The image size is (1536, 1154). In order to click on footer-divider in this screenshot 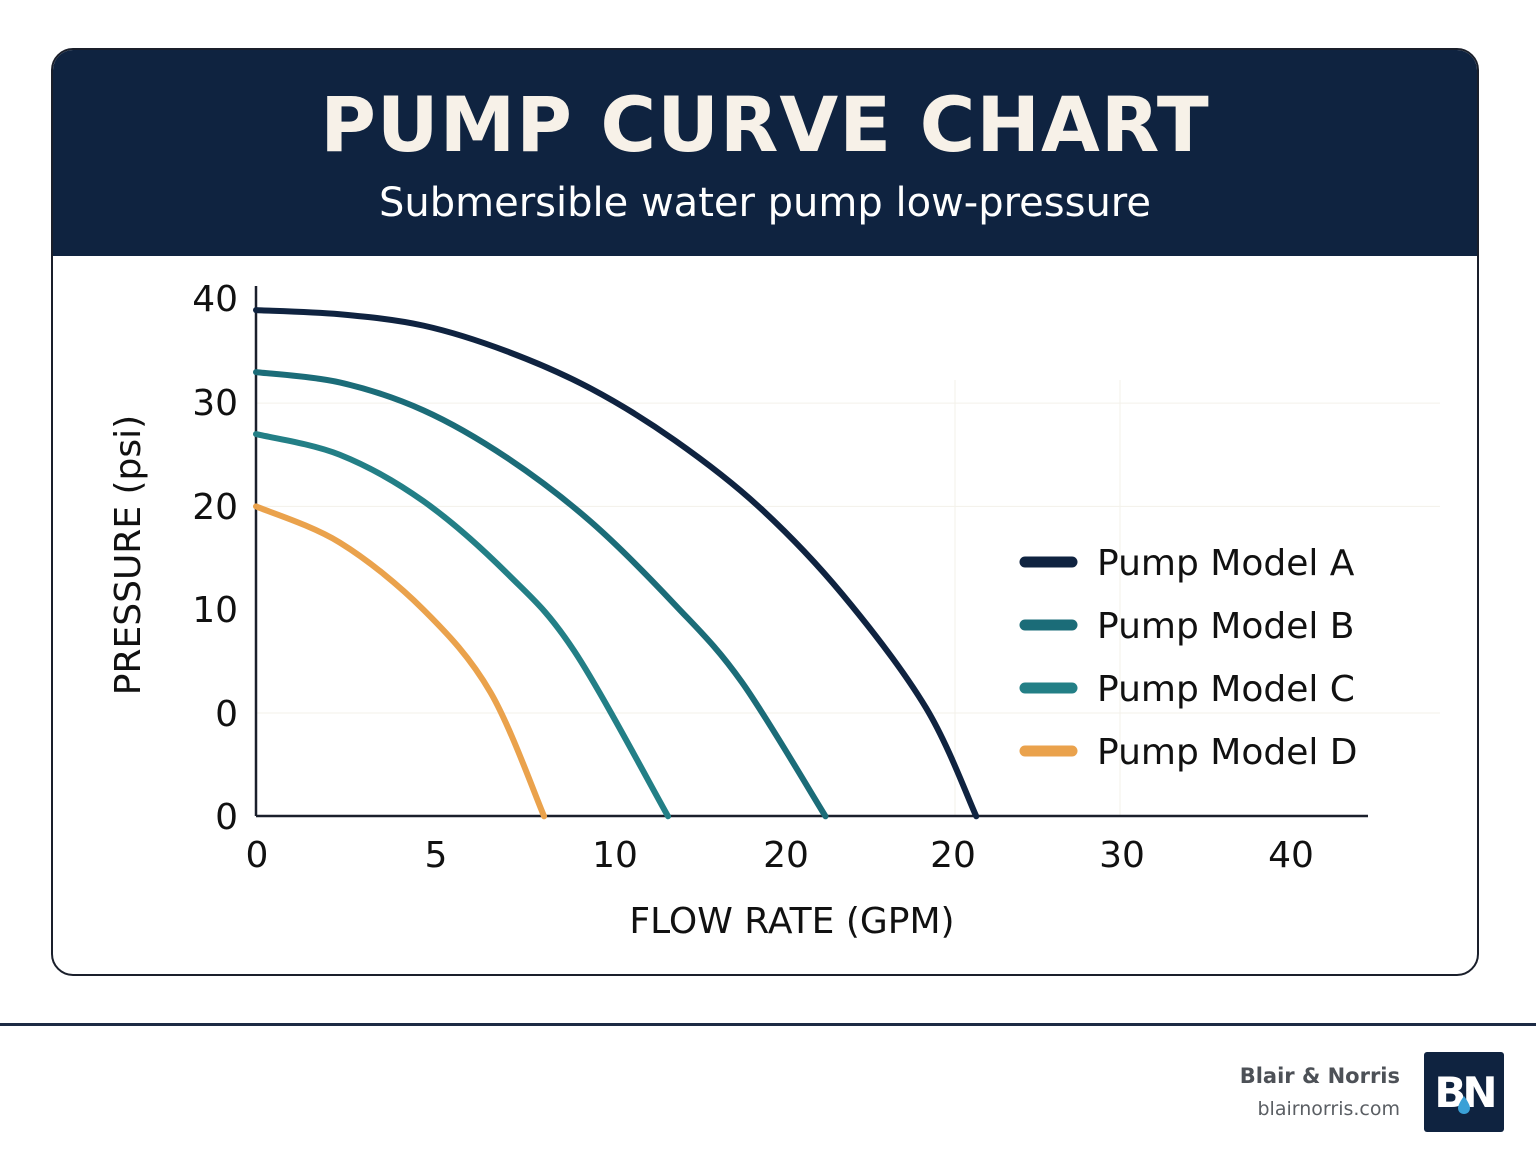, I will do `click(768, 1024)`.